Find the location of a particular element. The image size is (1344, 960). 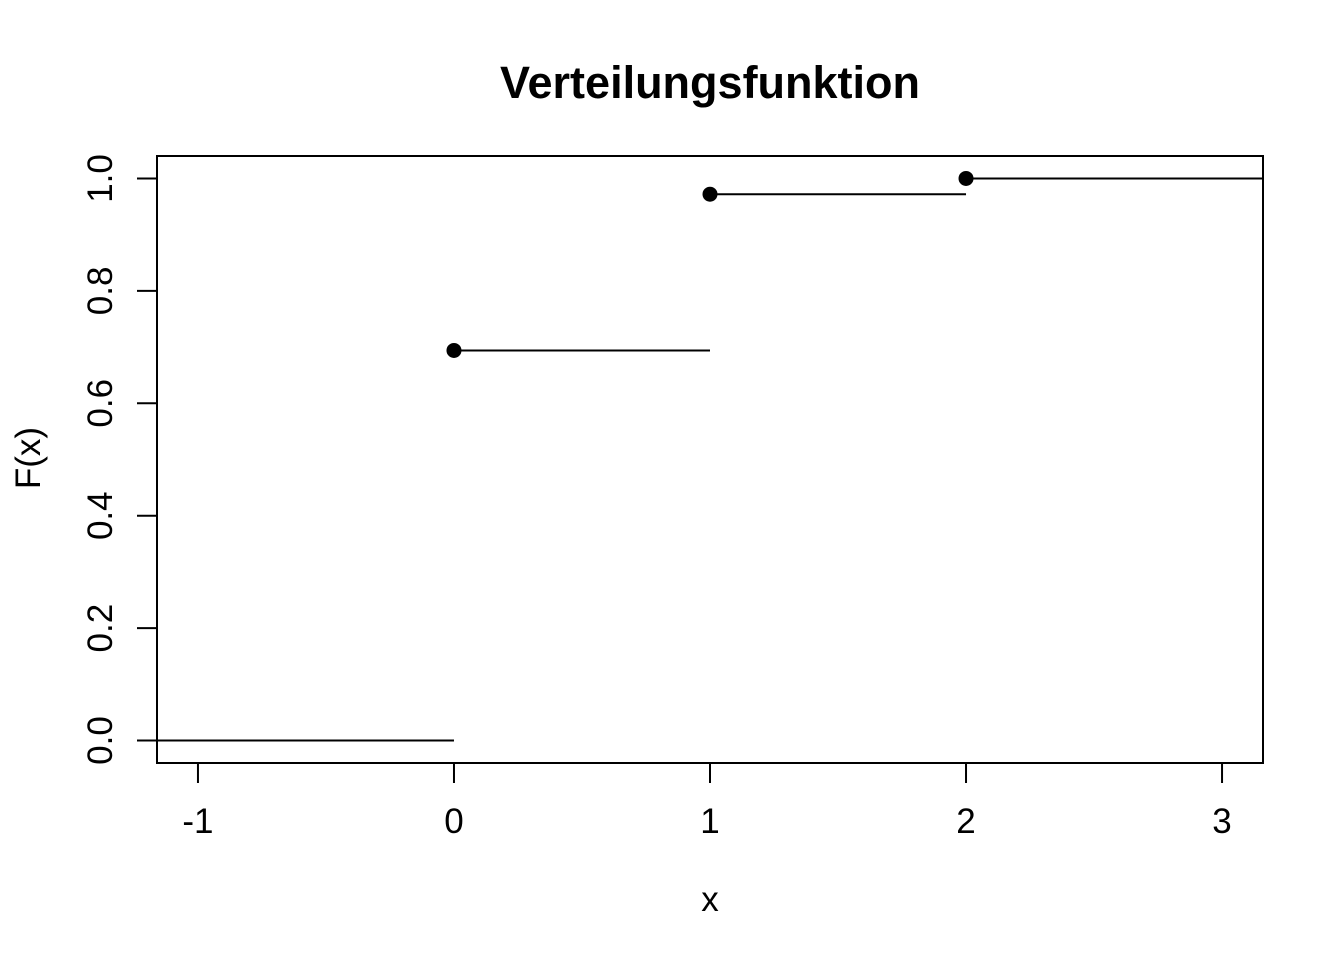

y-tick-label: 0.0 is located at coordinates (100, 740).